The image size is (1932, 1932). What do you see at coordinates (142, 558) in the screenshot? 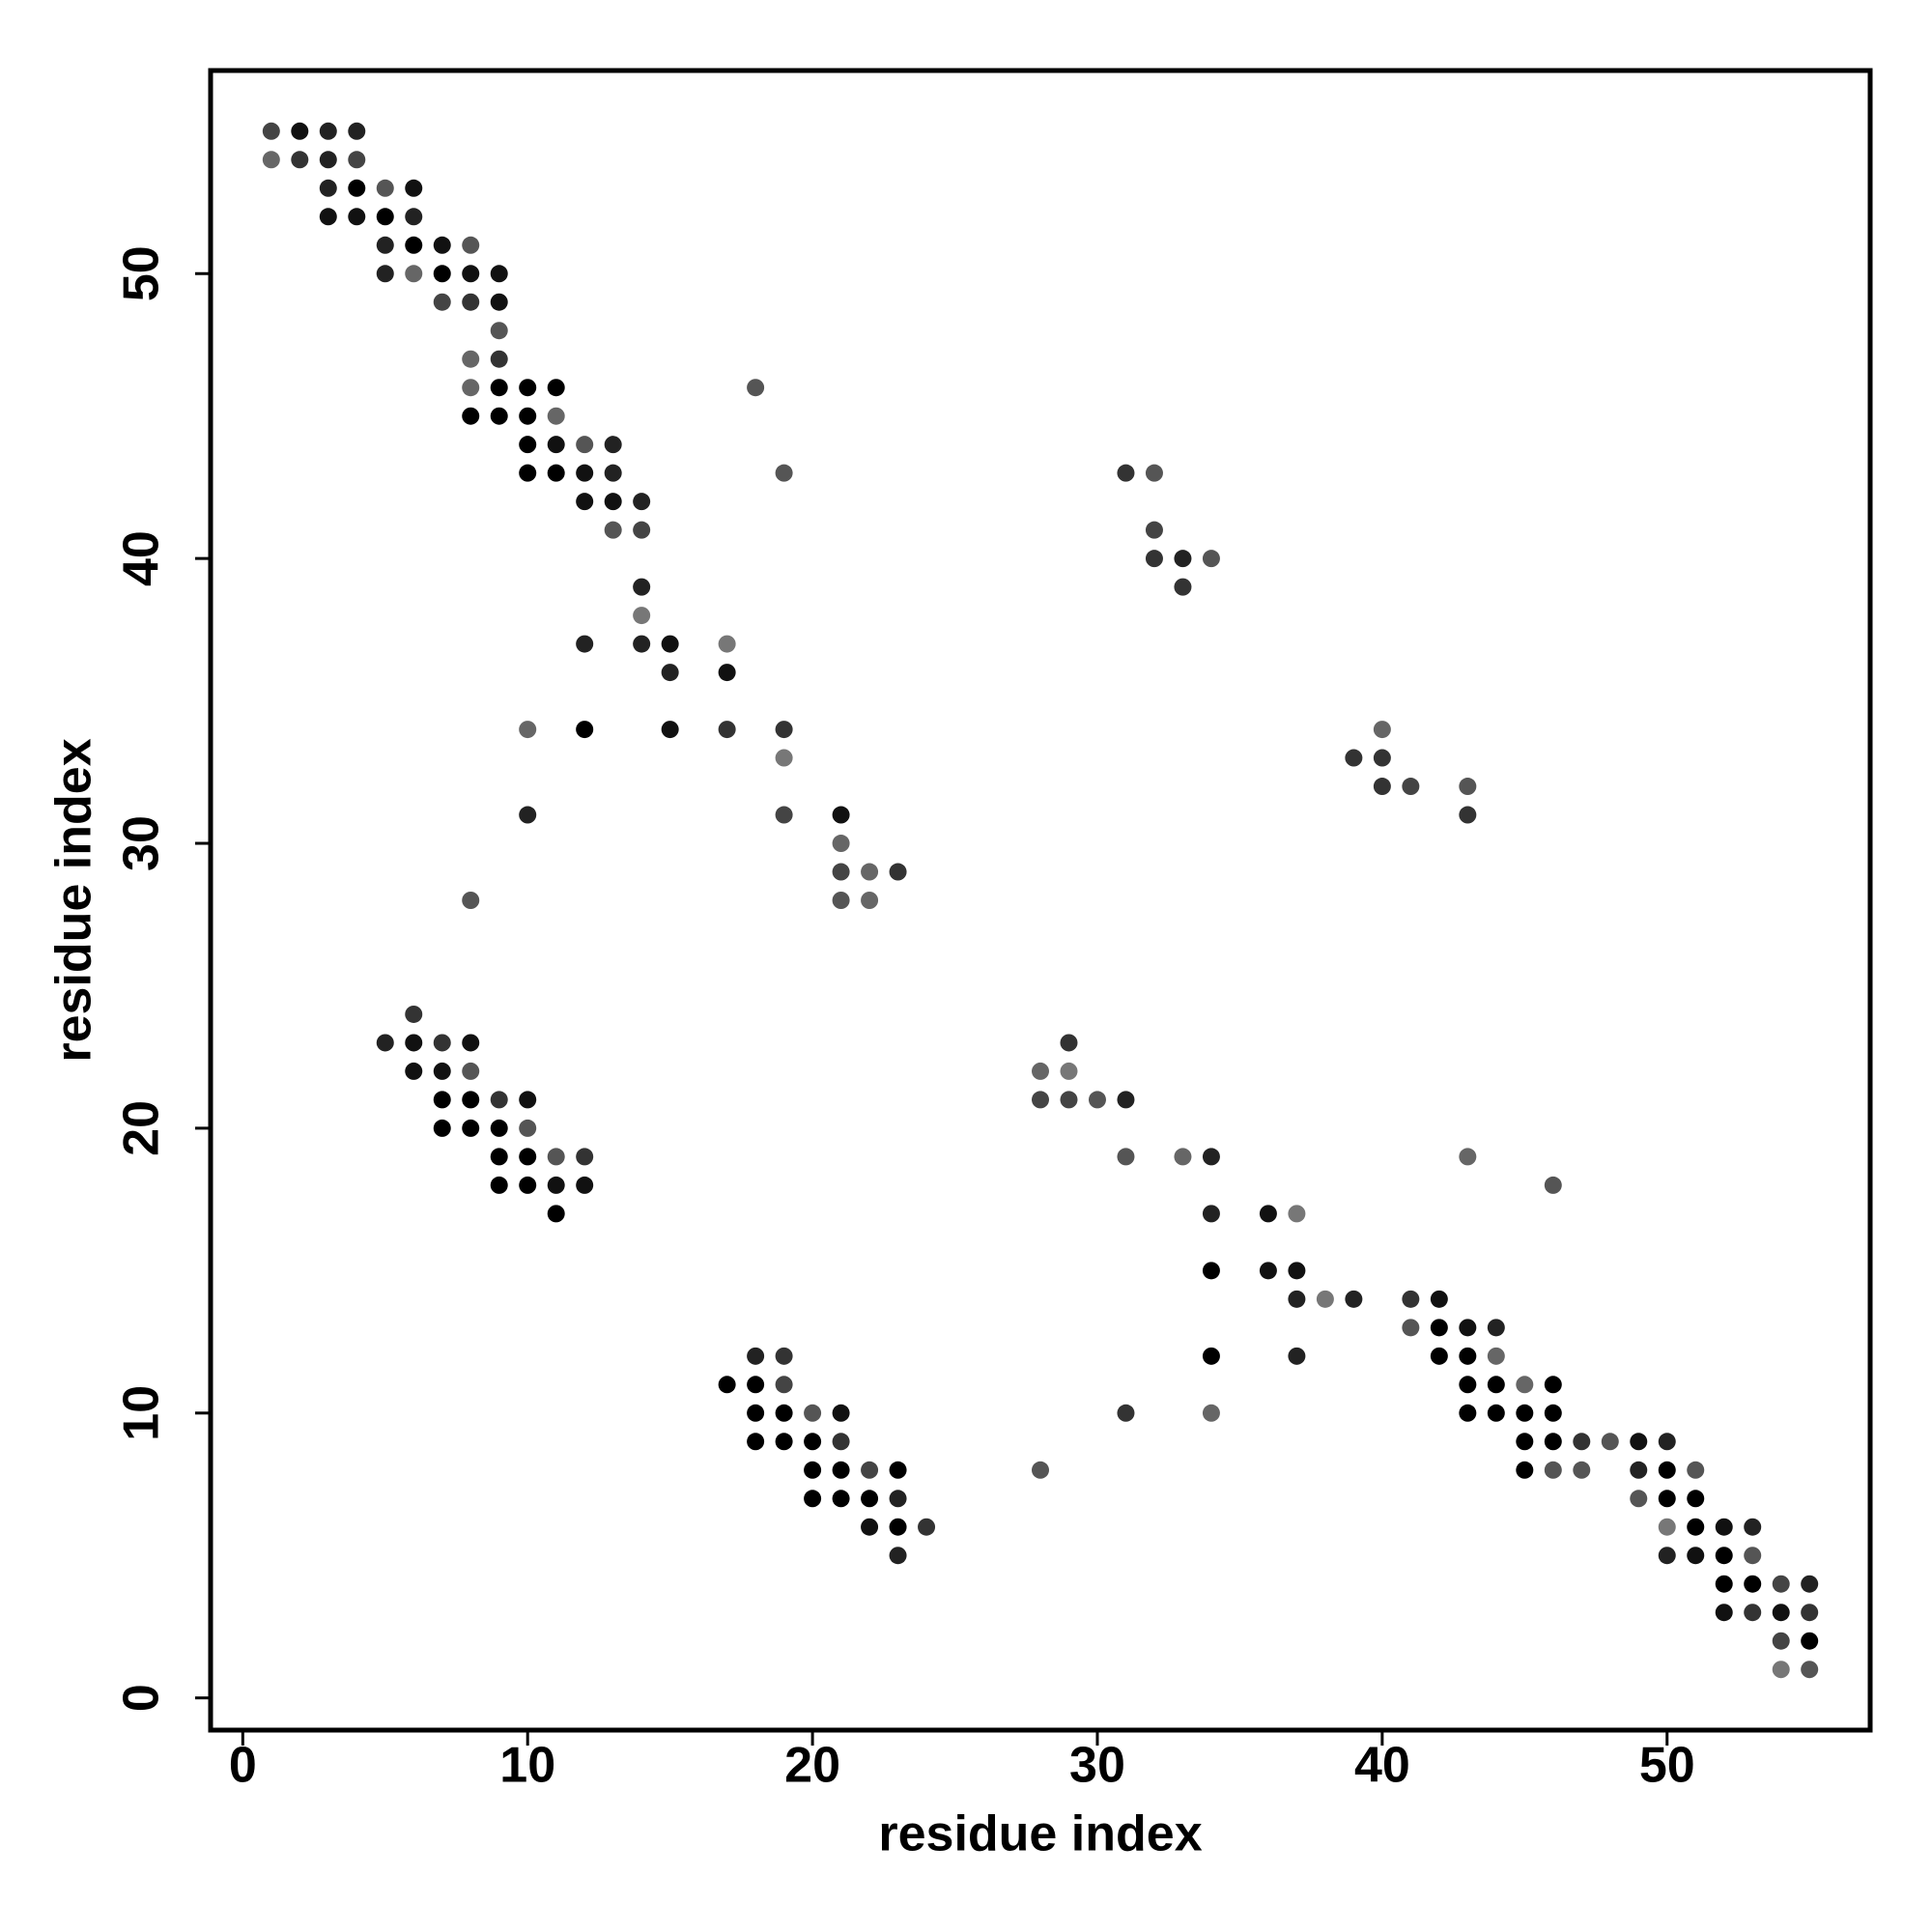
I see `y-tick-label: 40` at bounding box center [142, 558].